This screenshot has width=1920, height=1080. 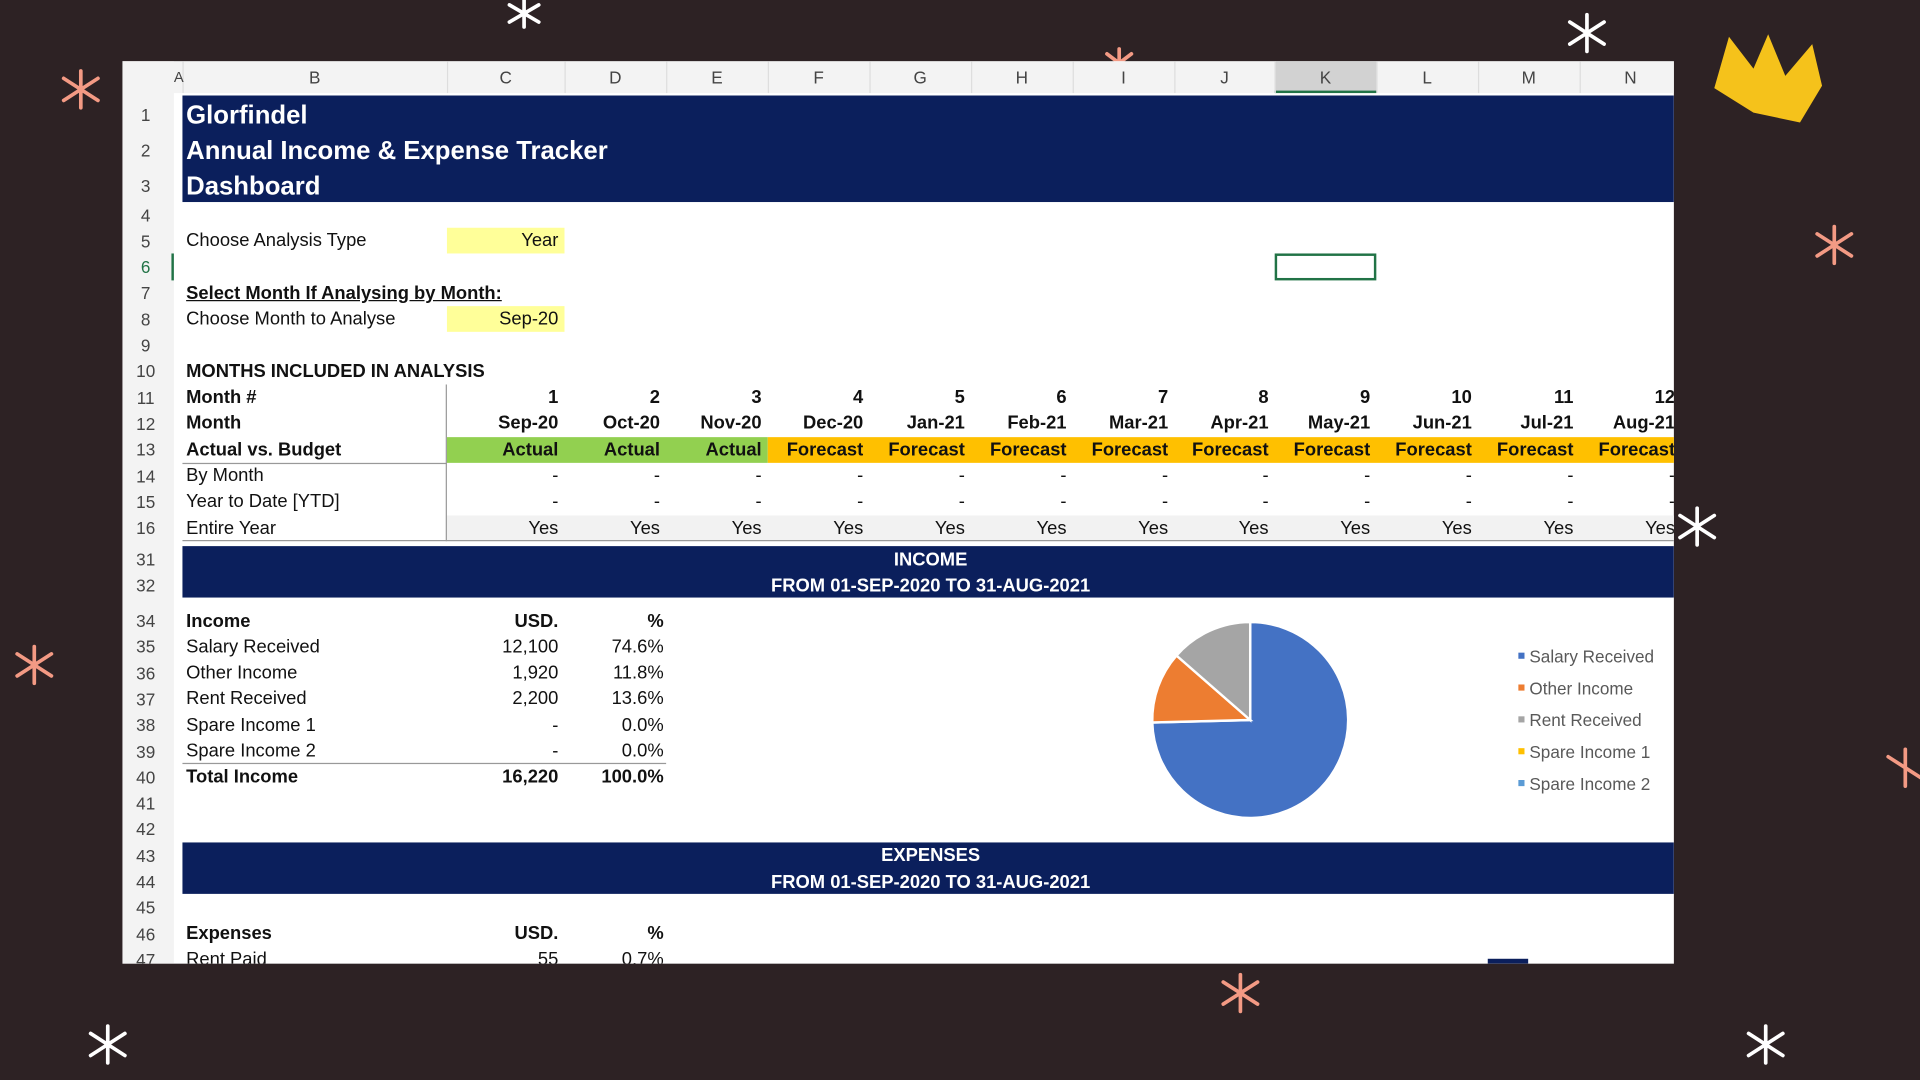 What do you see at coordinates (540, 241) in the screenshot?
I see `input-value: Year` at bounding box center [540, 241].